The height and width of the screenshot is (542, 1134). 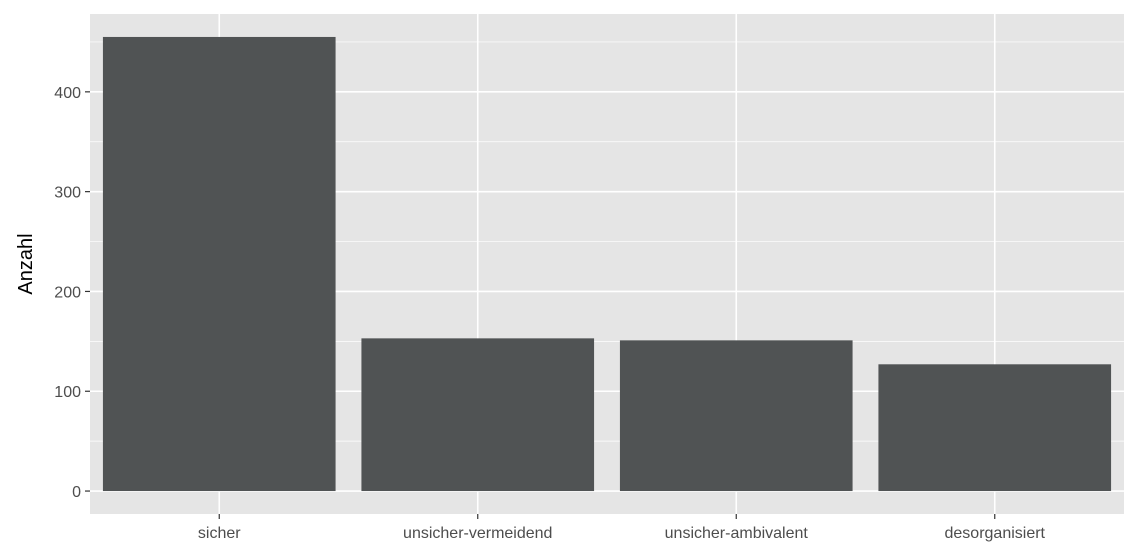 I want to click on y-tick-label: 300, so click(x=67, y=193).